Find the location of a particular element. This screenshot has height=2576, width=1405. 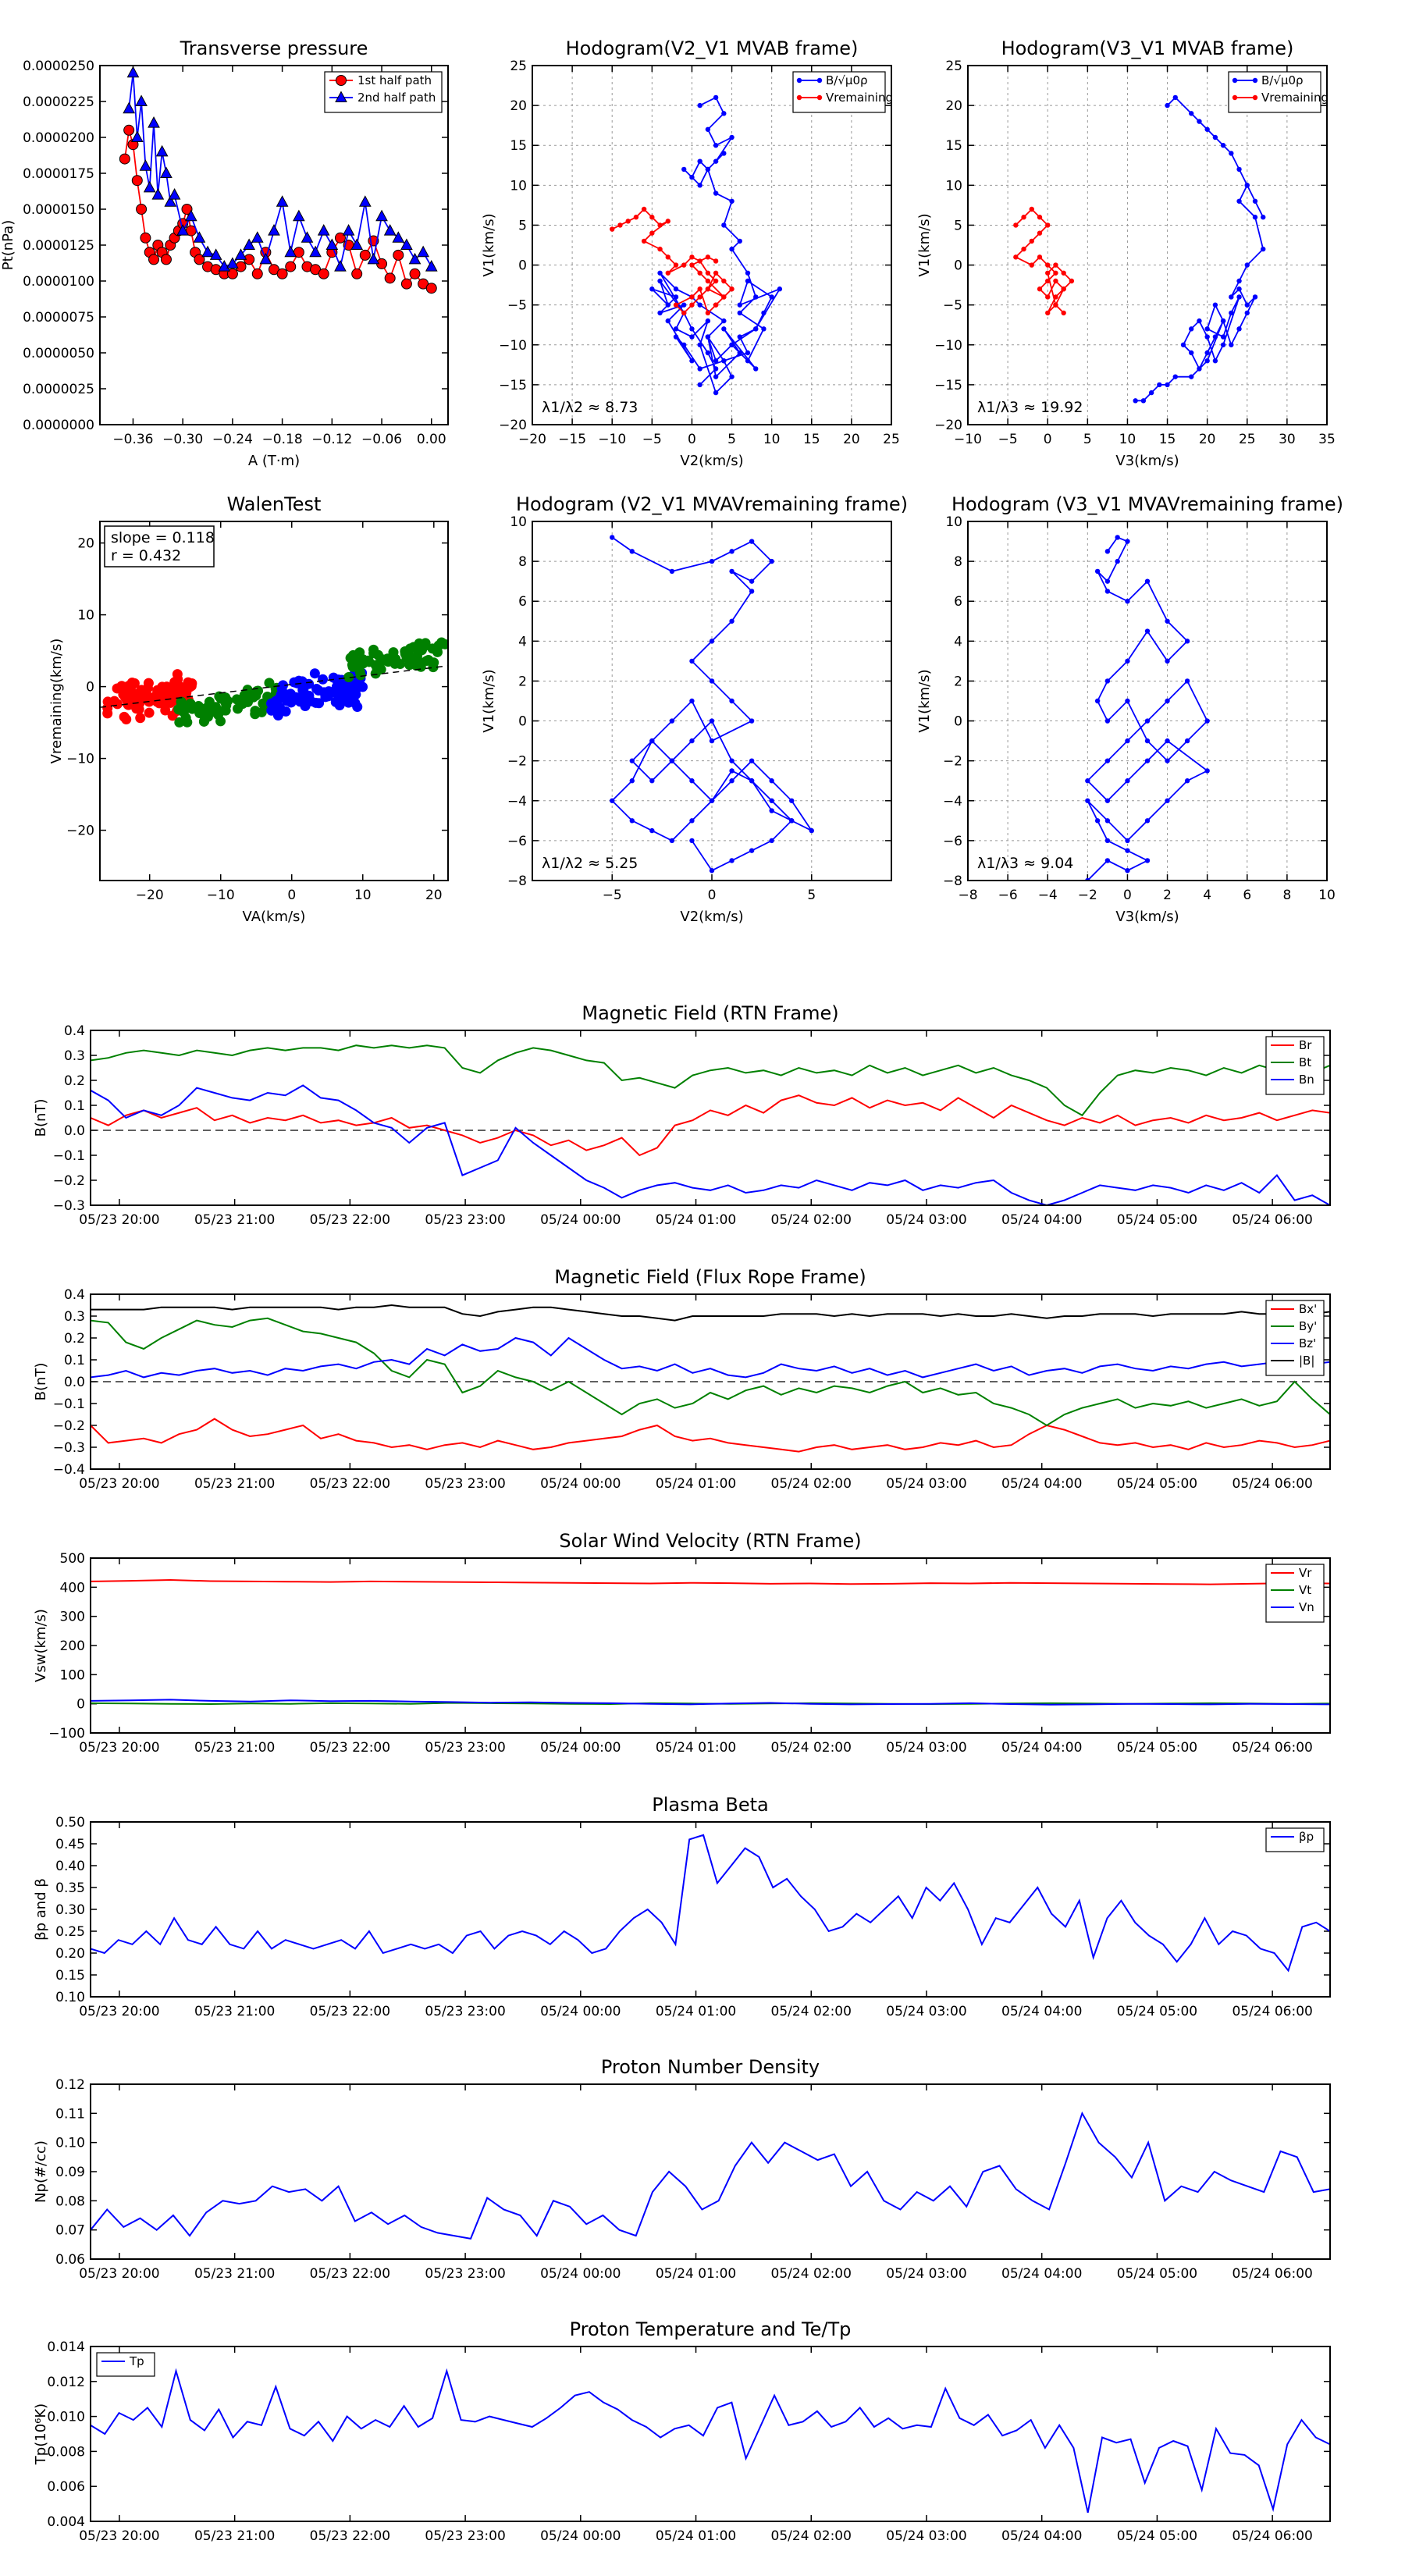

y-tick-label: 0.0000050 is located at coordinates (59, 353).